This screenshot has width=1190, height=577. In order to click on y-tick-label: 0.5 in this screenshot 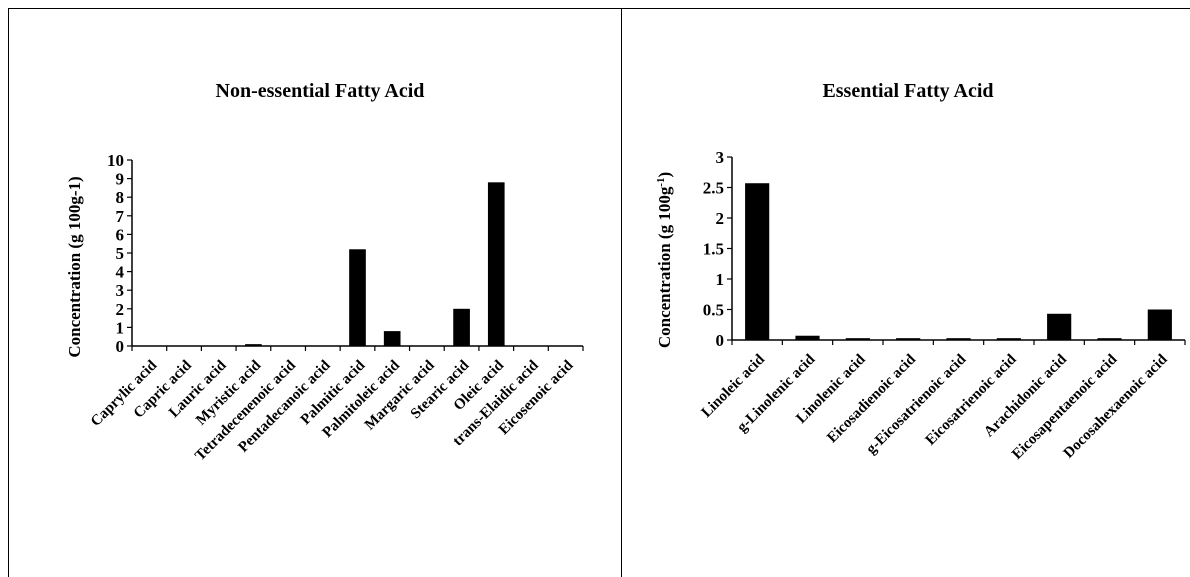, I will do `click(713, 310)`.